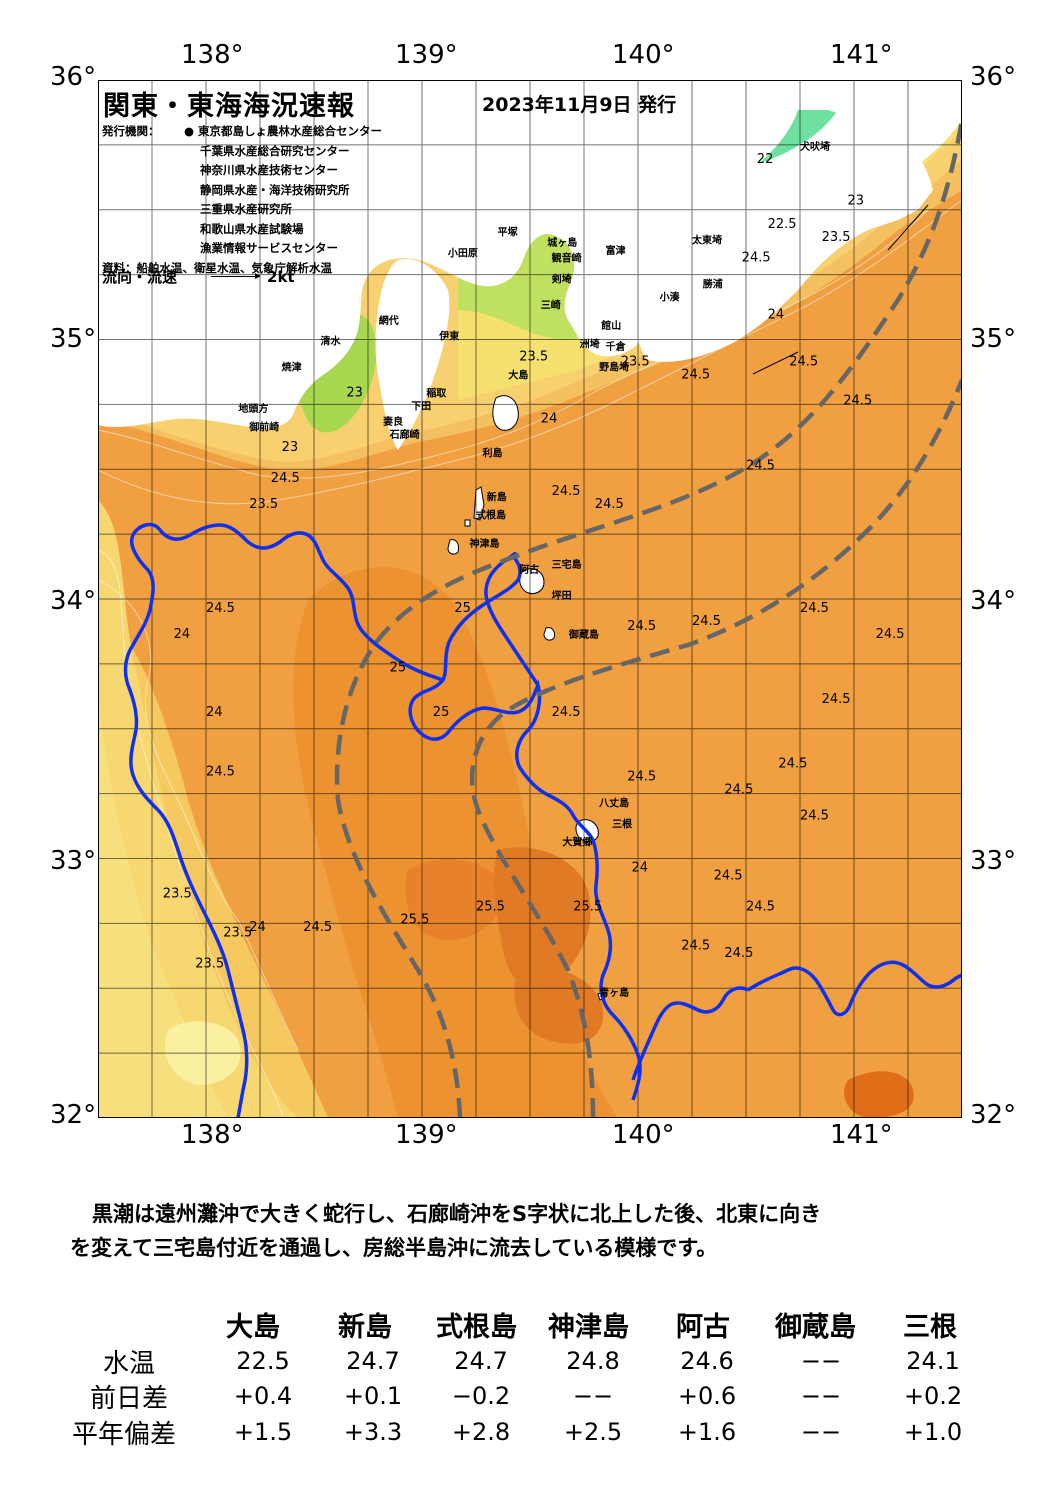 The width and height of the screenshot is (1064, 1505). What do you see at coordinates (583, 634) in the screenshot?
I see `place-label: 御蔵島` at bounding box center [583, 634].